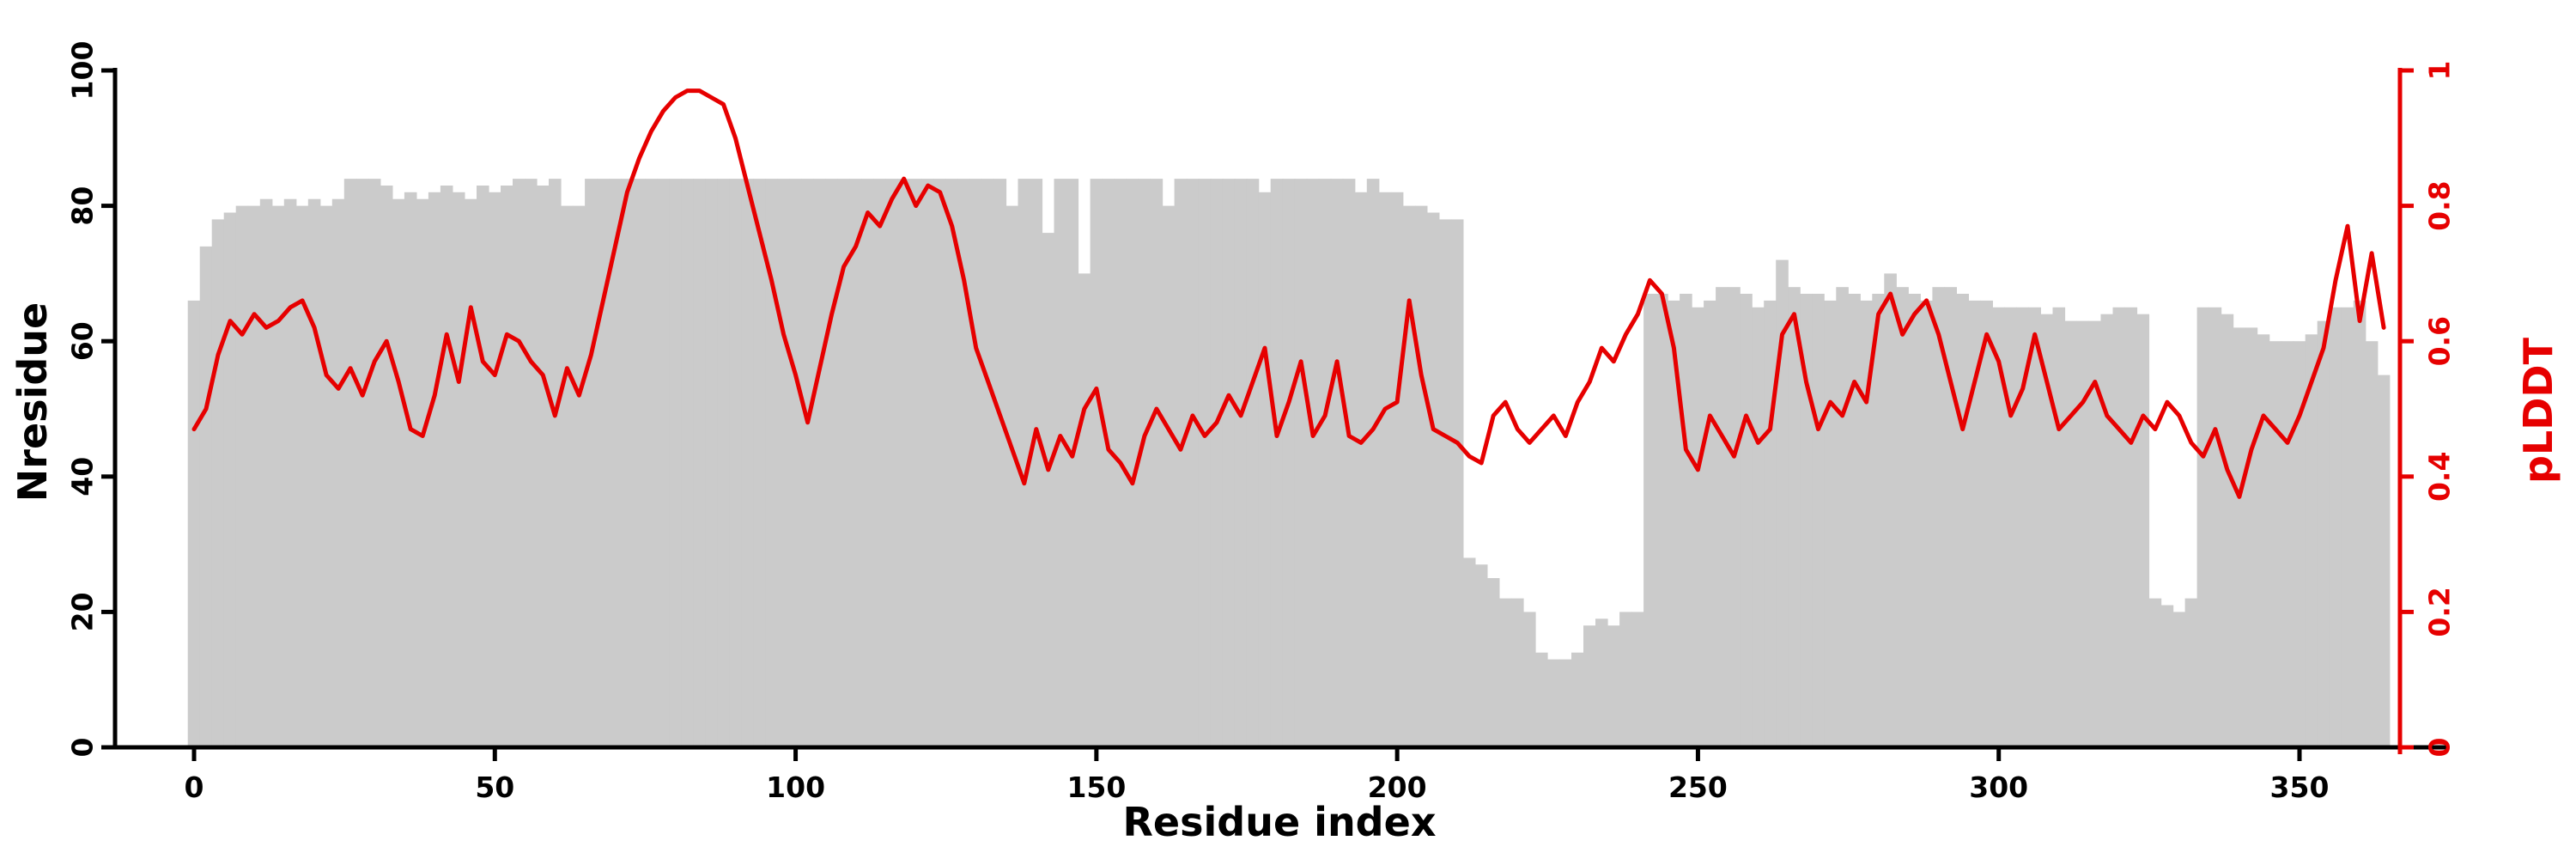  I want to click on x-axis-title: Residue index, so click(1279, 822).